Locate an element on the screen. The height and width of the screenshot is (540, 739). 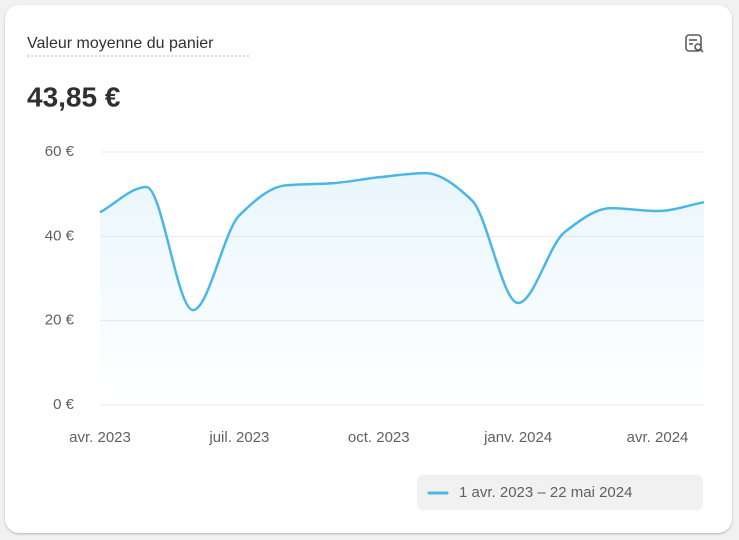
legend-label: 1 avr. 2023 – 22 mai 2024 is located at coordinates (545, 492).